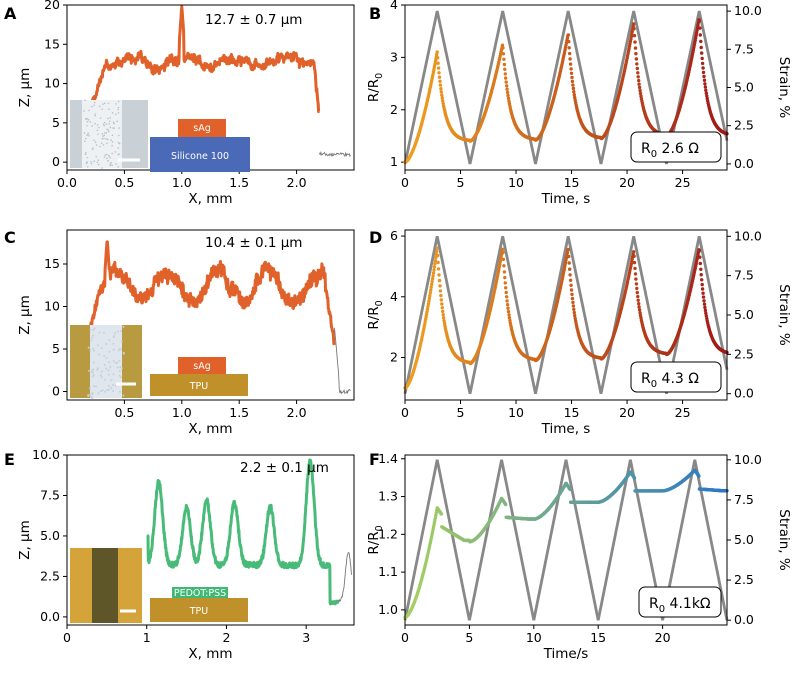  What do you see at coordinates (52, 6) in the screenshot?
I see `y-tick-label: 20` at bounding box center [52, 6].